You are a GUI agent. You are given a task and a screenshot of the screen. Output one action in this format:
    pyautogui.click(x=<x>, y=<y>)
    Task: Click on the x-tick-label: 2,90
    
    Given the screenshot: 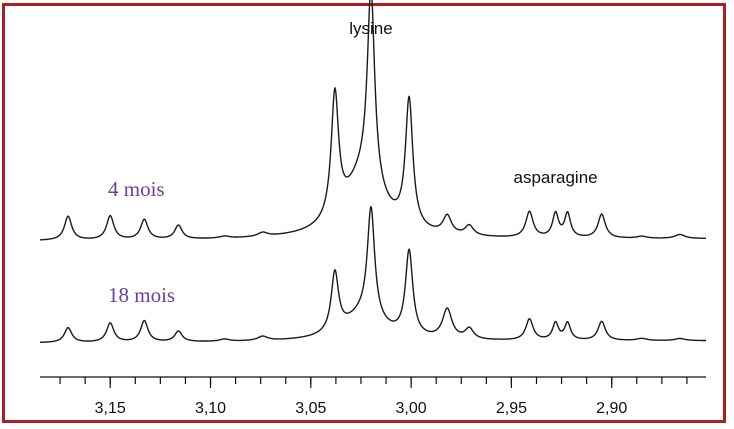 What is the action you would take?
    pyautogui.click(x=611, y=408)
    